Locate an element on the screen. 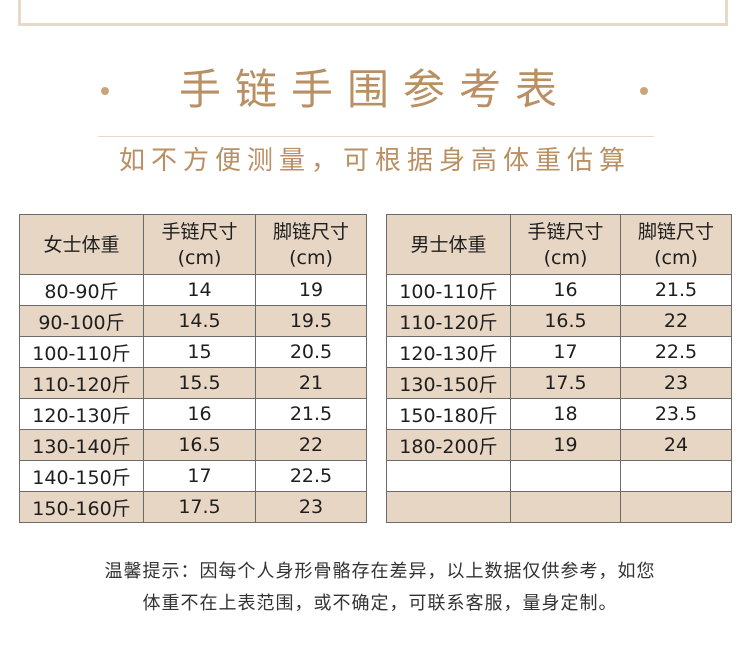  weight-cell: 150-160斤 is located at coordinates (81, 507).